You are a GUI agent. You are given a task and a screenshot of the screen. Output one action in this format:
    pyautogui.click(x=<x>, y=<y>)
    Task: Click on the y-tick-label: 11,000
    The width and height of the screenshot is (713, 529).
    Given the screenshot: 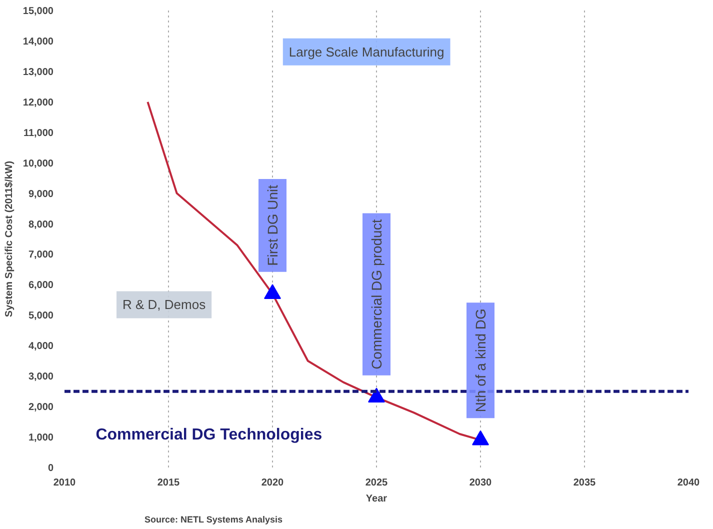 What is the action you would take?
    pyautogui.click(x=38, y=133)
    